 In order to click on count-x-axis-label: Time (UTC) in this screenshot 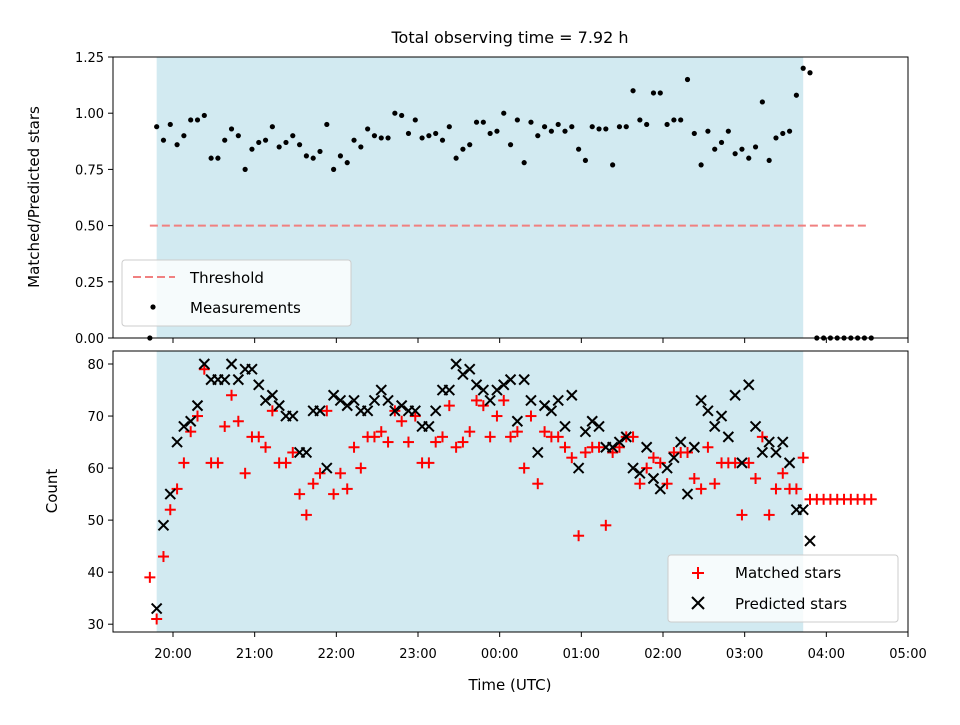, I will do `click(510, 685)`.